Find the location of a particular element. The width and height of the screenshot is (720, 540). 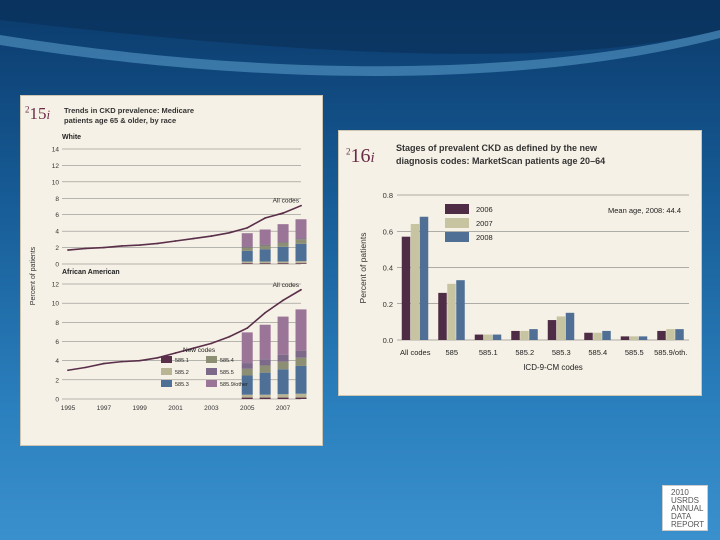

y-tick-label: 10 is located at coordinates (56, 304).